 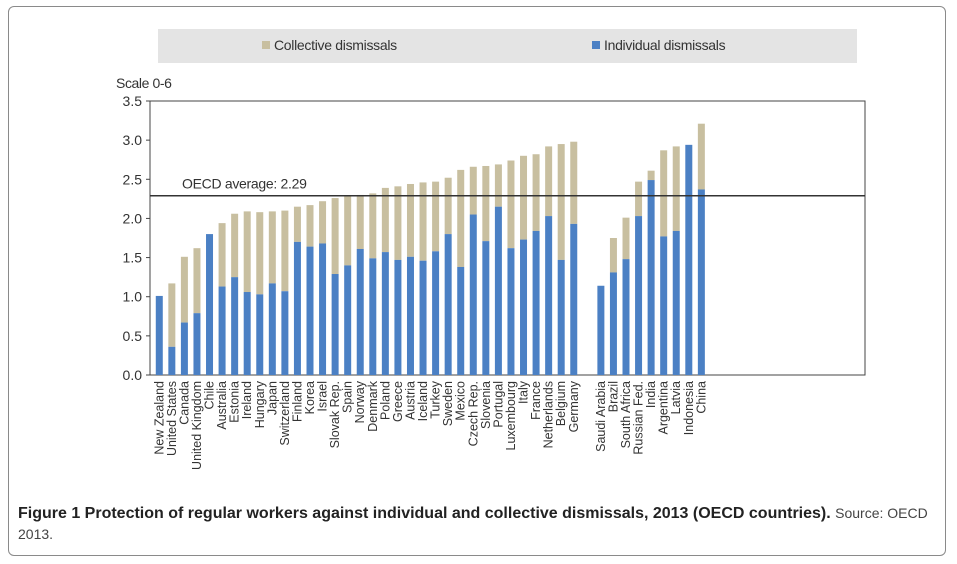 What do you see at coordinates (701, 397) in the screenshot?
I see `x-tick-label: China` at bounding box center [701, 397].